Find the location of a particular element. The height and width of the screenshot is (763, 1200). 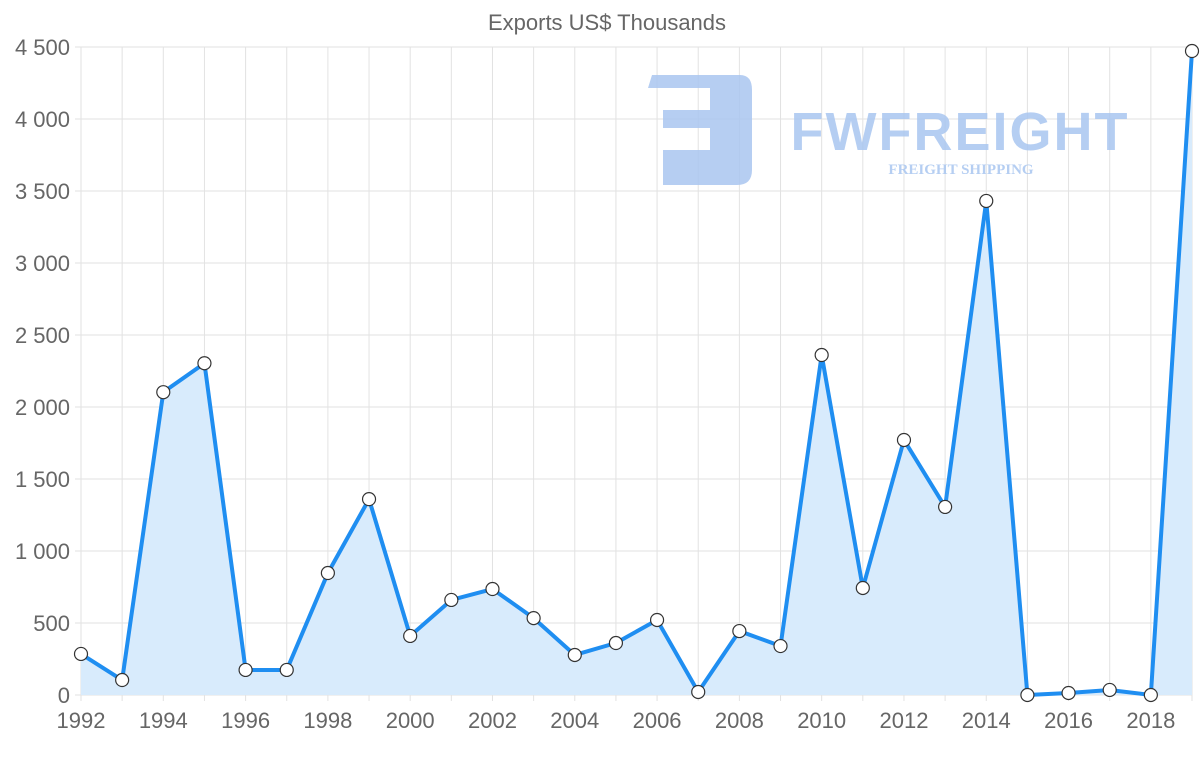

x-tick-label: 2004 is located at coordinates (574, 720).